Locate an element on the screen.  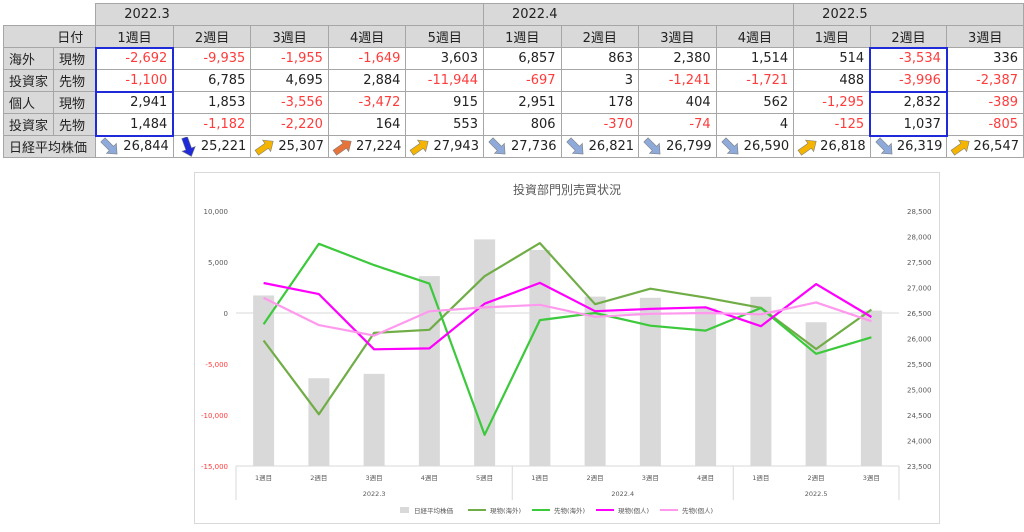
investor-group: 海外 is located at coordinates (28, 58).